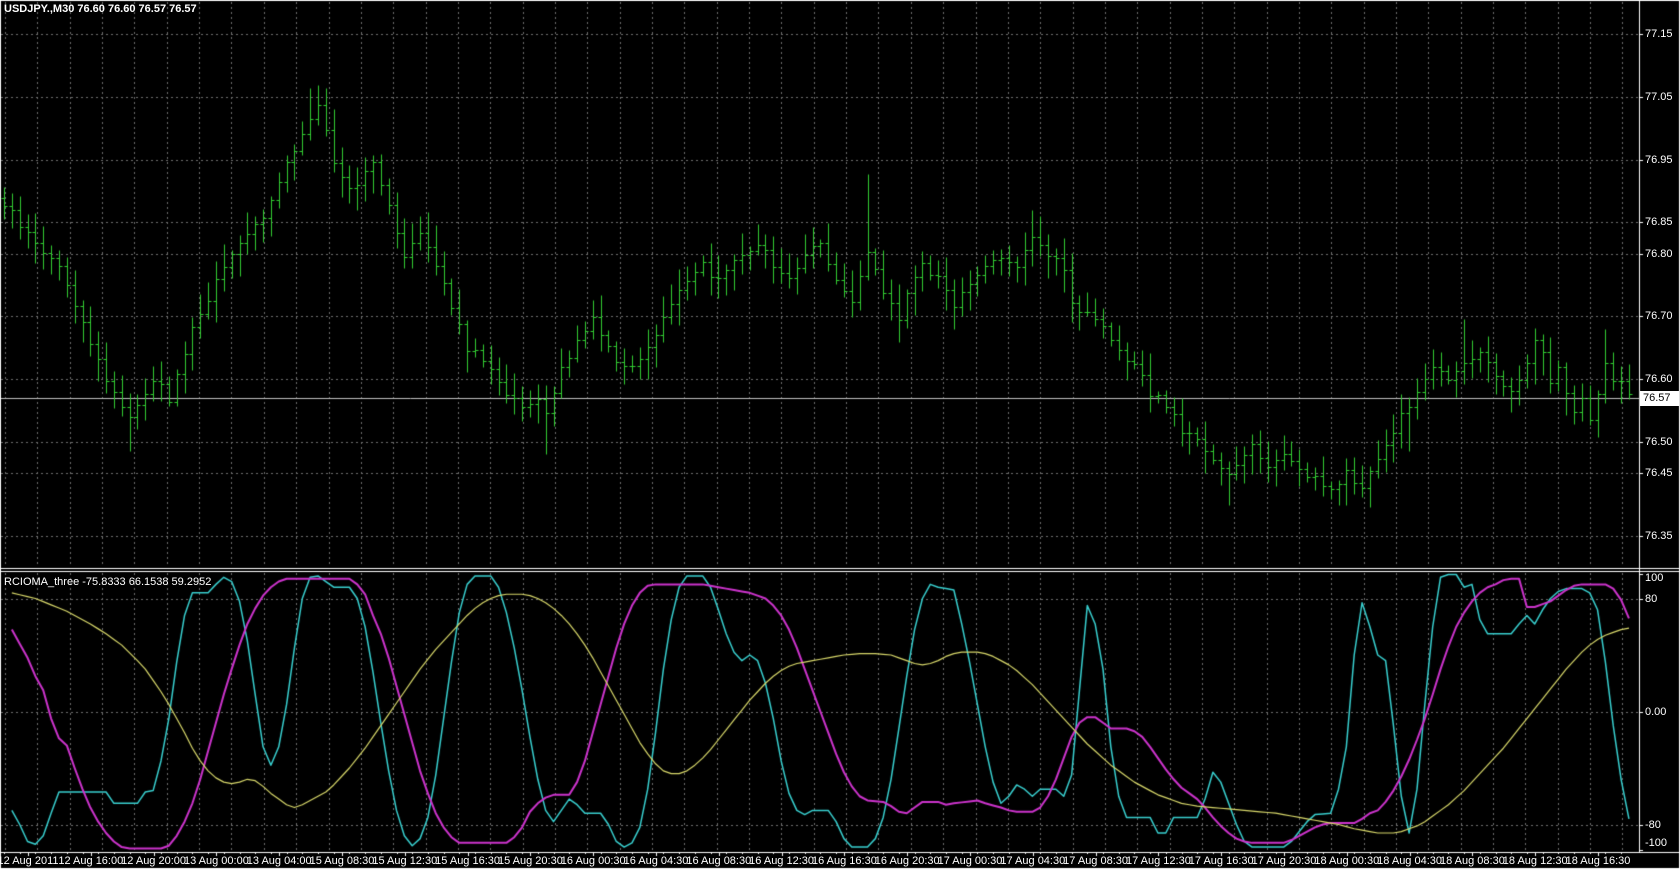 This screenshot has height=869, width=1680. Describe the element at coordinates (1659, 253) in the screenshot. I see `price-axis-label: 76.80` at that location.